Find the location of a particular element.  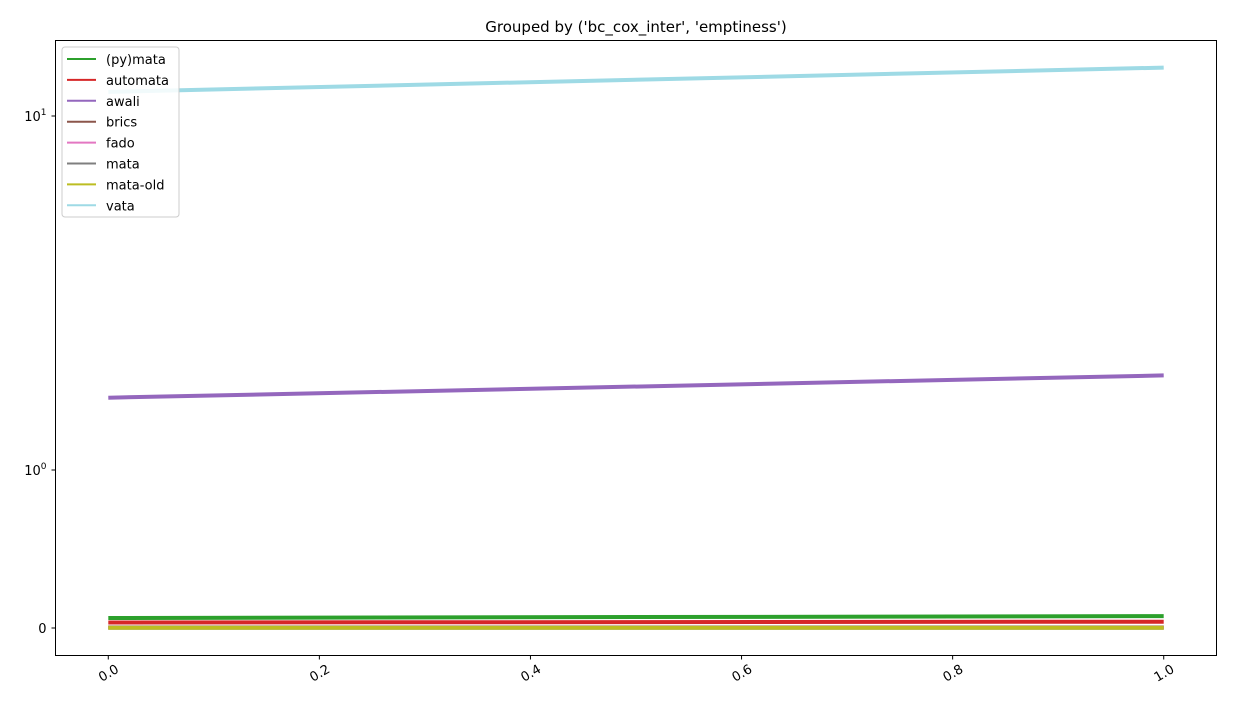

y-axis: 0 100 10¹ is located at coordinates (40, 372).